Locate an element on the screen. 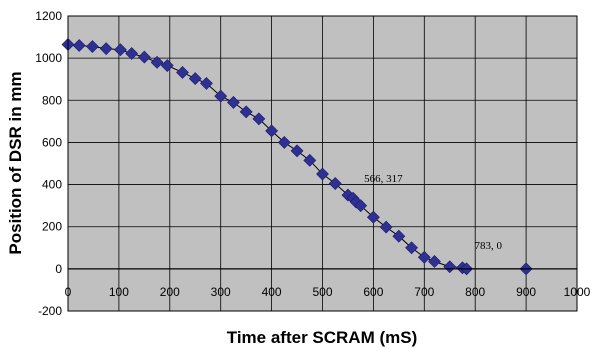 This screenshot has width=593, height=349. x-axis-title: Time after SCRAM (mS) is located at coordinates (322, 337).